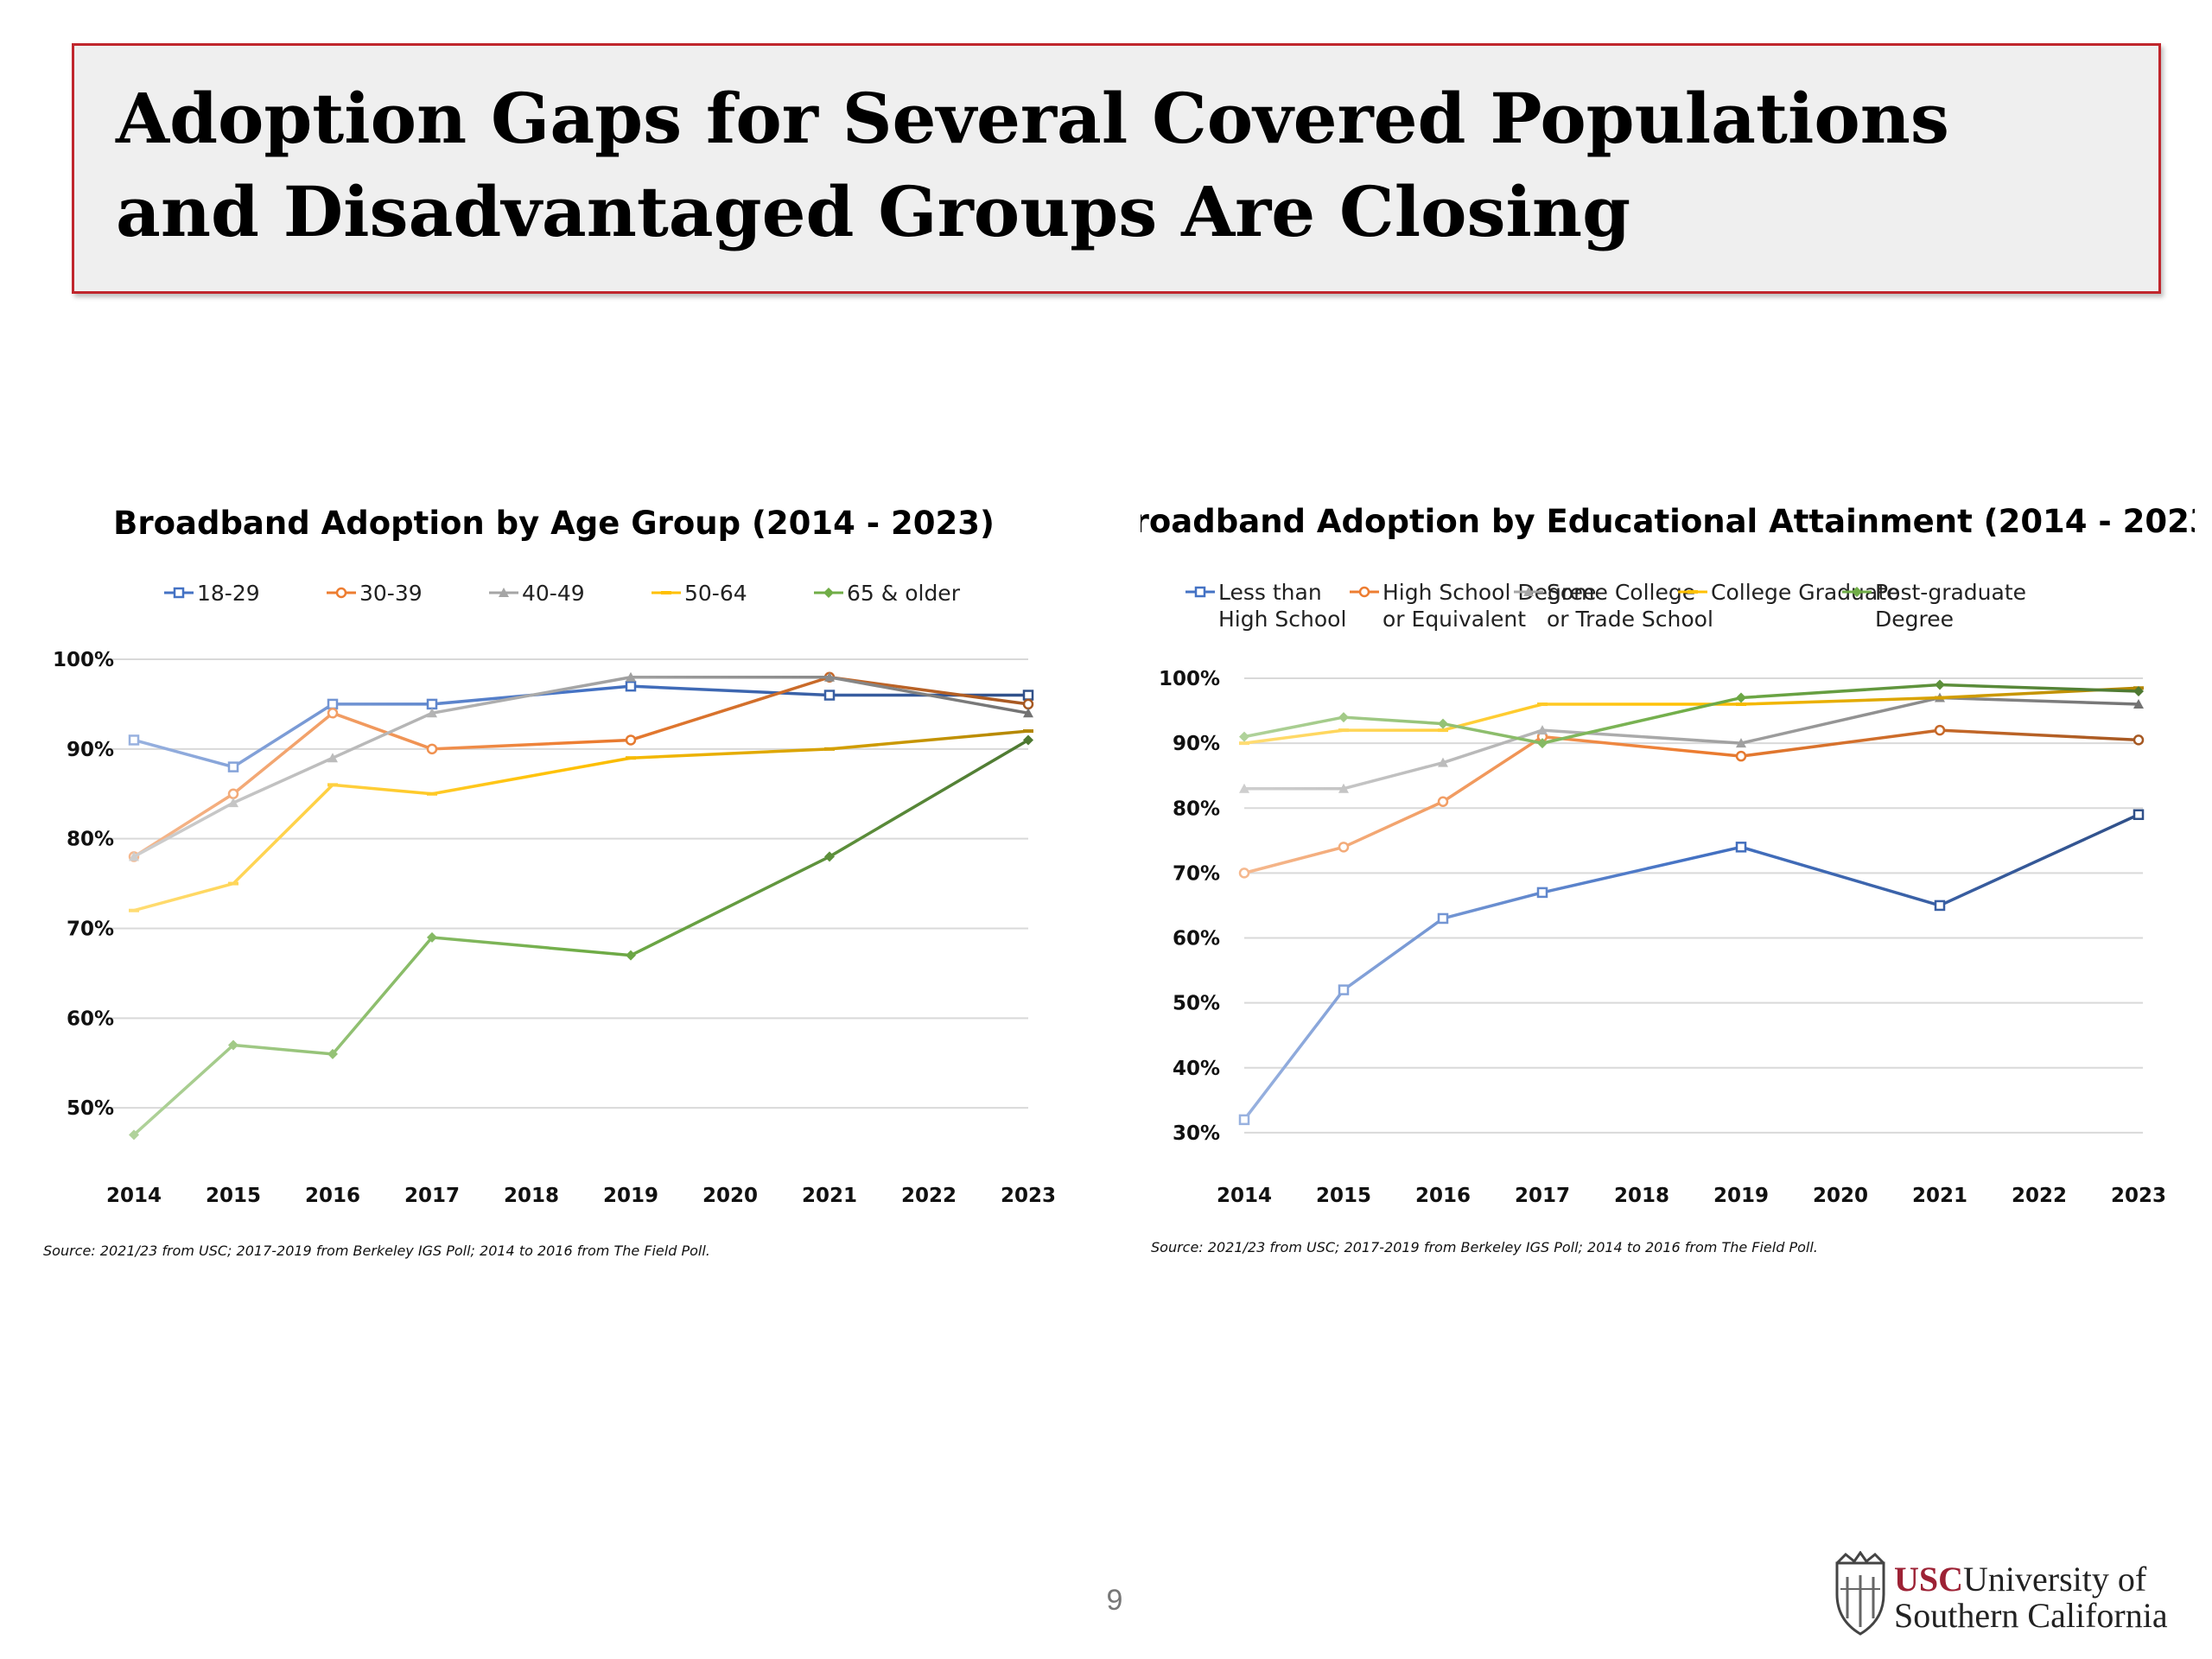 The image size is (2212, 1659). What do you see at coordinates (2031, 1615) in the screenshot?
I see `usc-logo-line2: Southern California` at bounding box center [2031, 1615].